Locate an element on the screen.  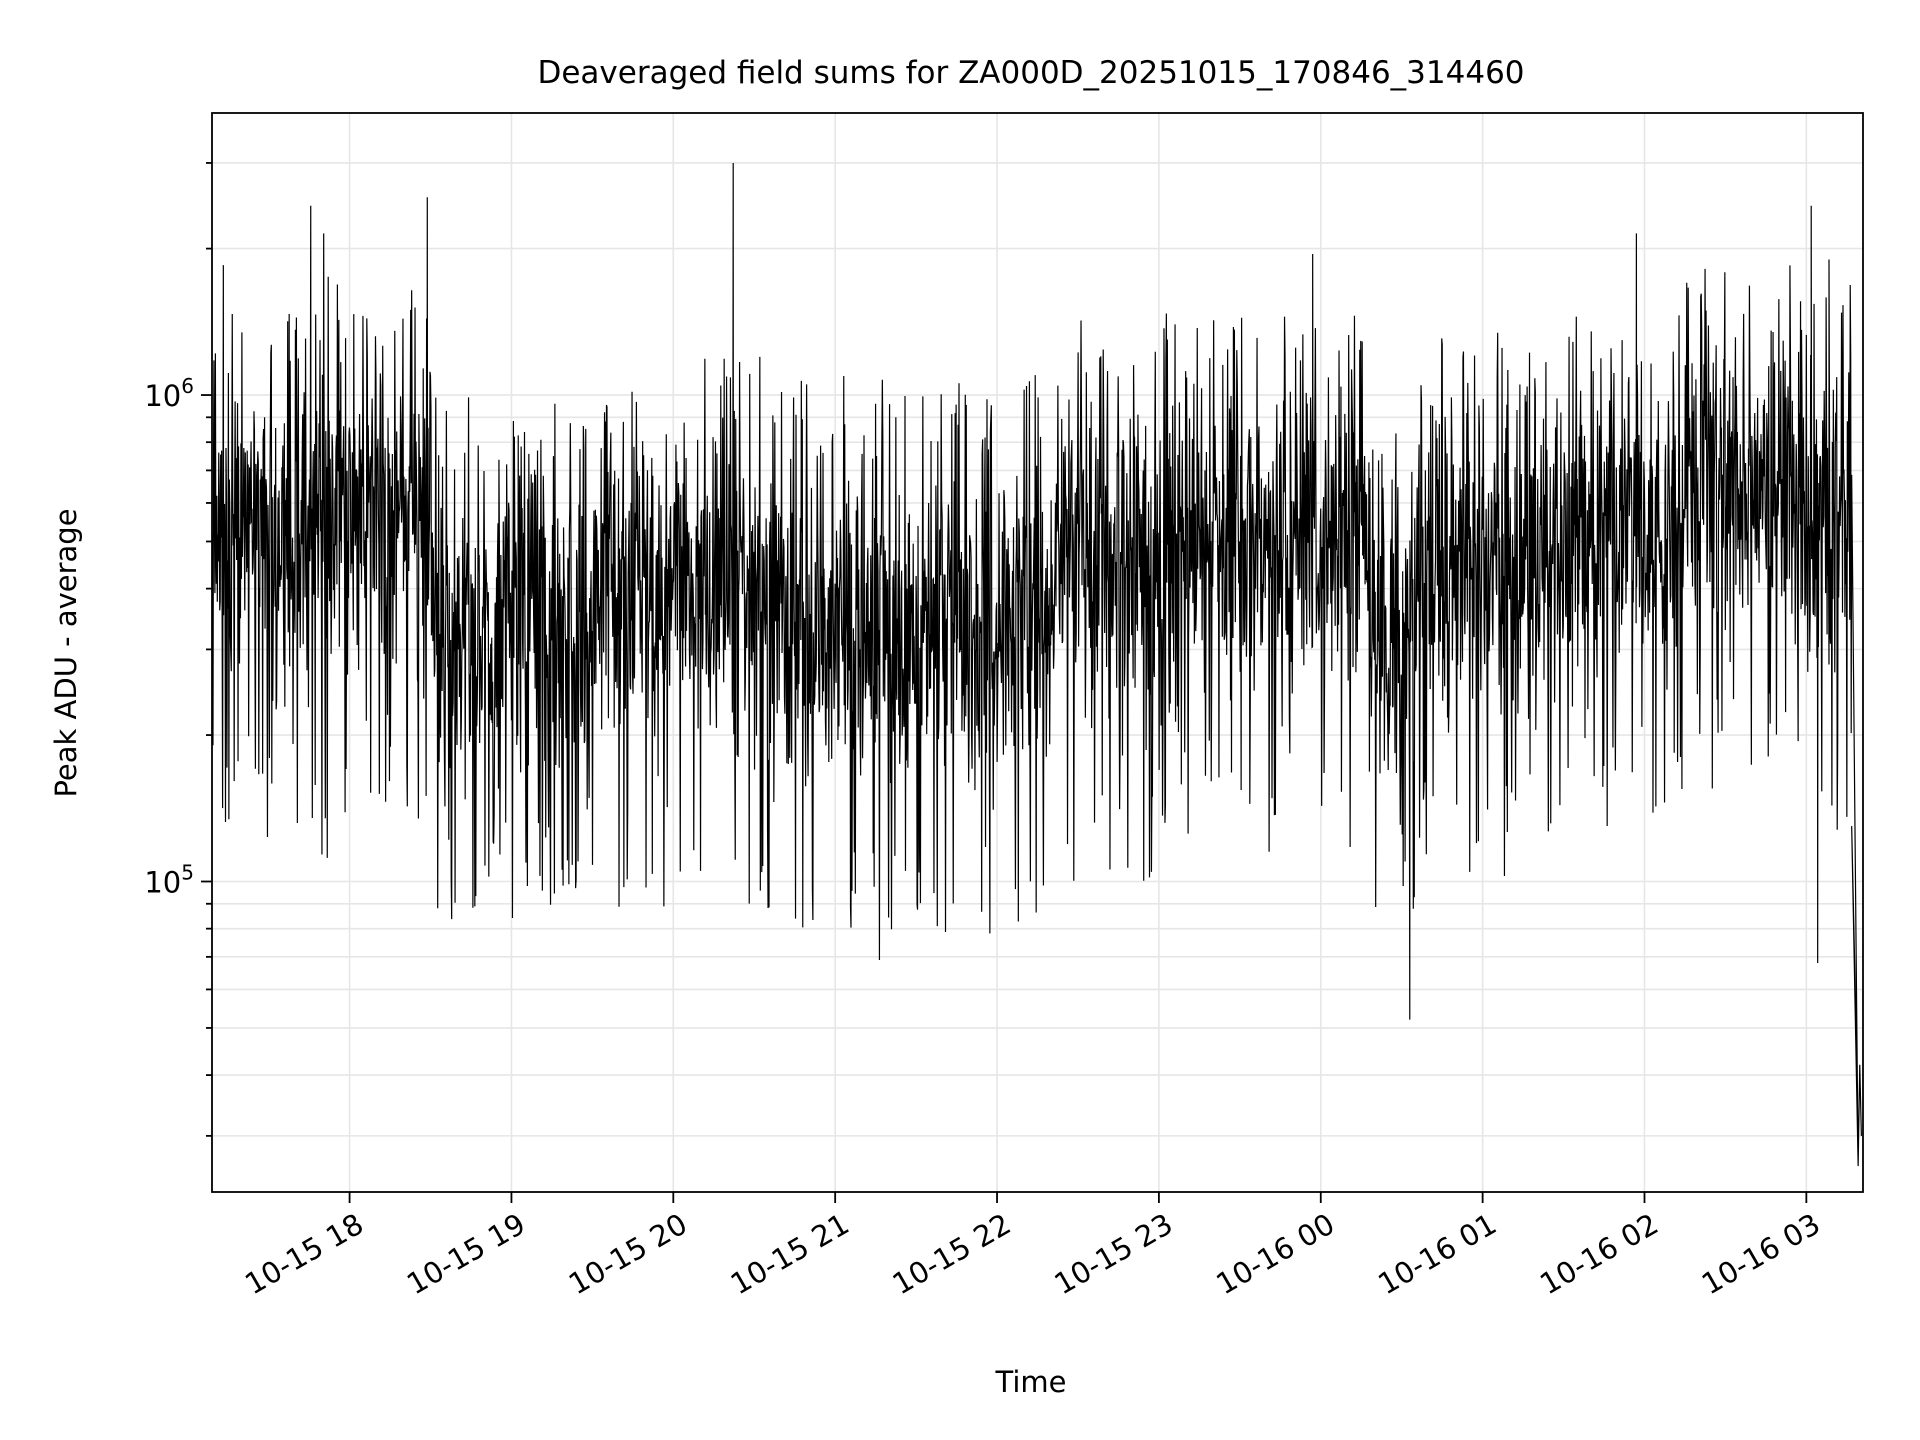
y-tick-label: 10⁶ is located at coordinates (169, 393).